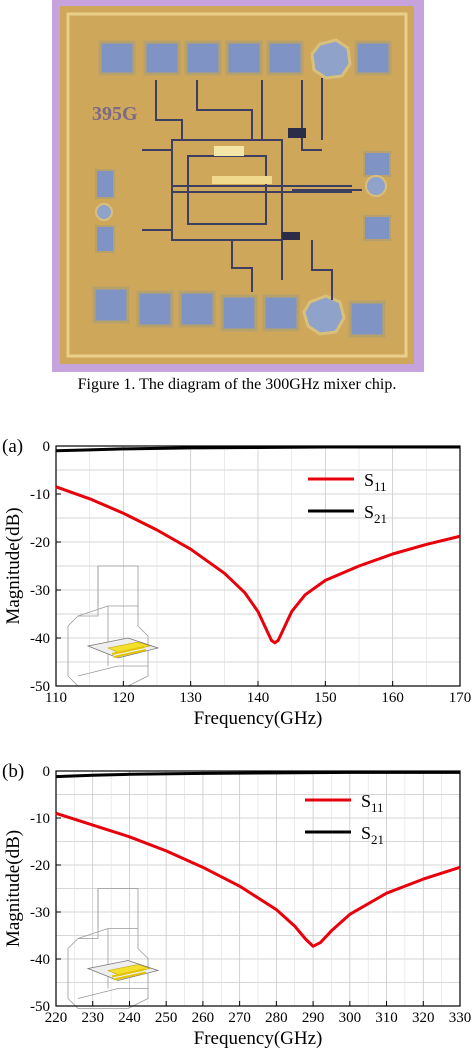  Describe the element at coordinates (239, 312) in the screenshot. I see `bottom-pad-row` at that location.